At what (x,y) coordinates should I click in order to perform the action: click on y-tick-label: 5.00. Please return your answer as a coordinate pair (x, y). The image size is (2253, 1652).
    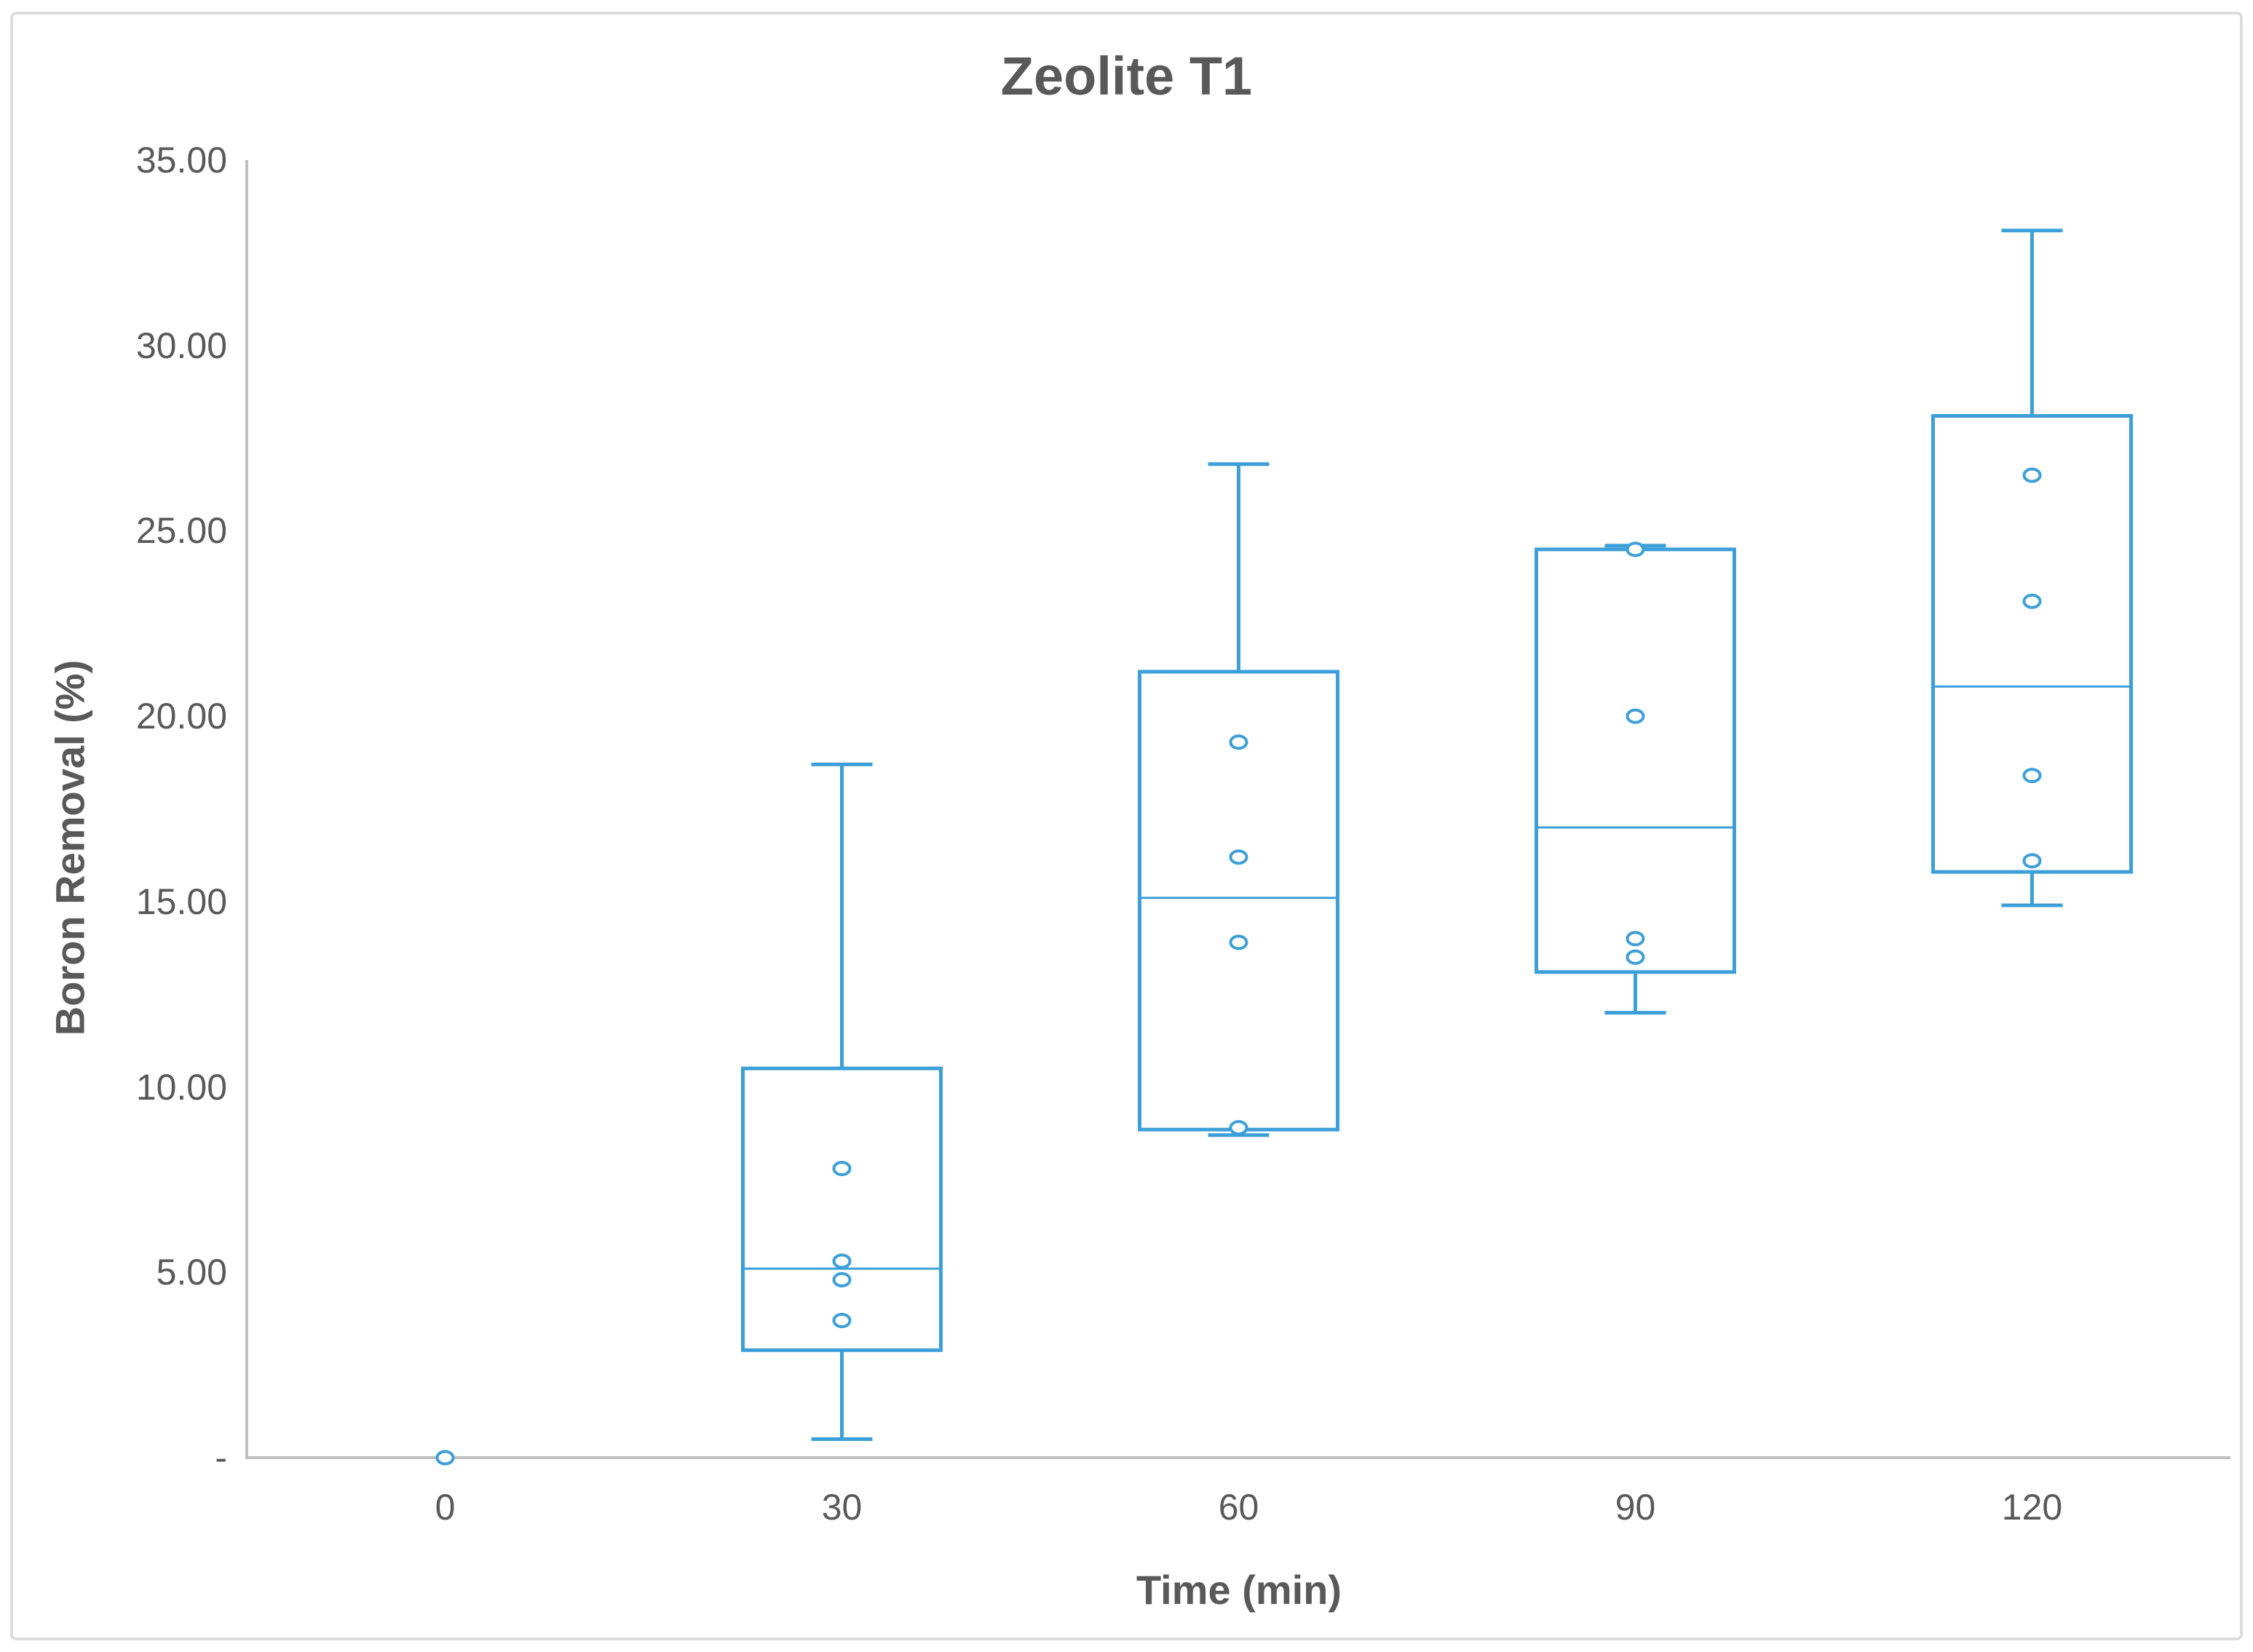
    Looking at the image, I should click on (191, 1272).